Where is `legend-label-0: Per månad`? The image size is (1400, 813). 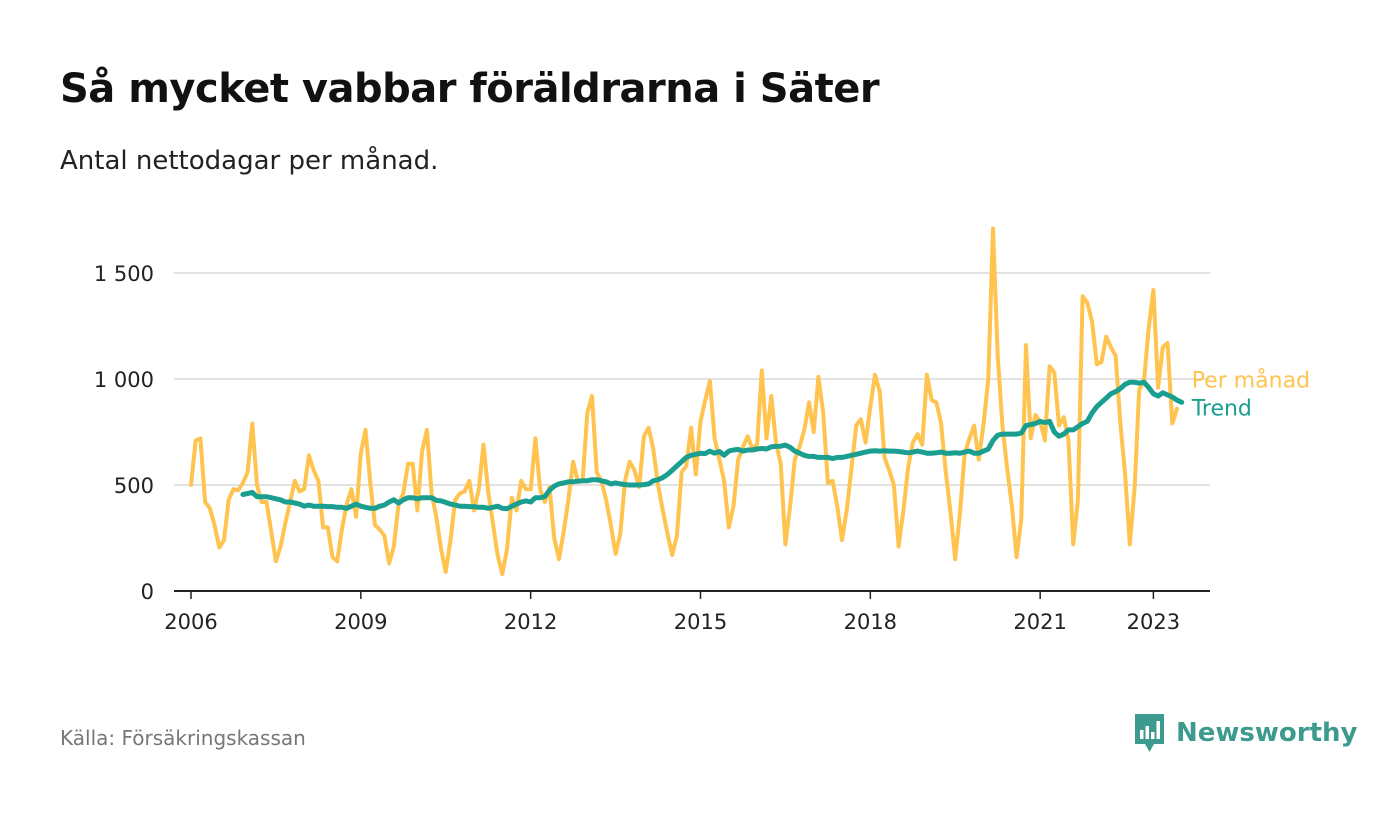 legend-label-0: Per månad is located at coordinates (1251, 380).